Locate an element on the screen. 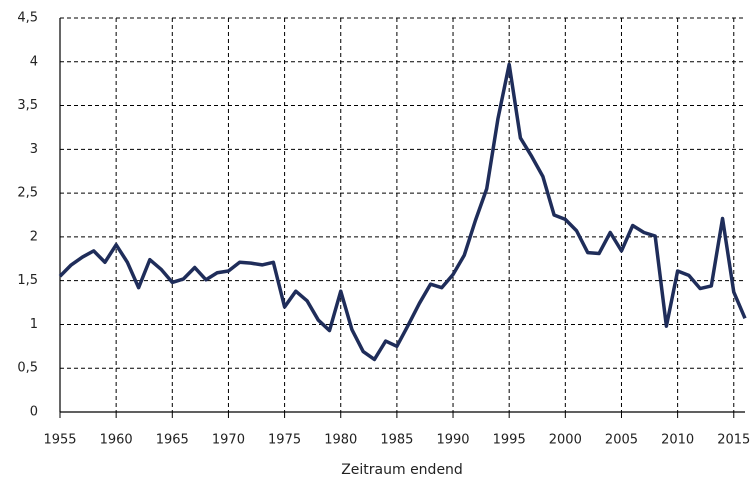 This screenshot has height=483, width=753. x-tick-label: 1965 is located at coordinates (172, 440).